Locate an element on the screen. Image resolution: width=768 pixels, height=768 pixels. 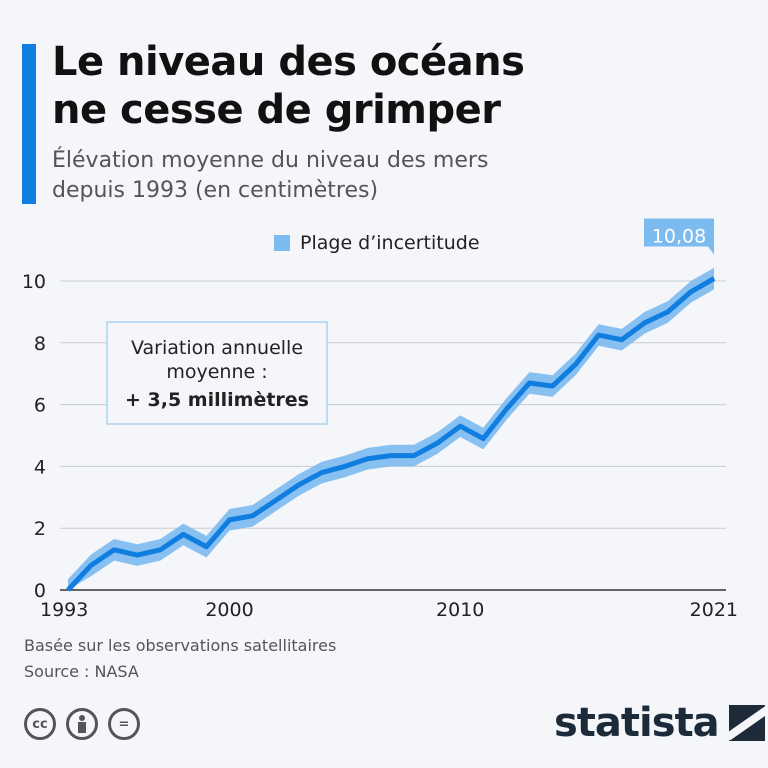
x-tick-label: 1993 is located at coordinates (64, 610).